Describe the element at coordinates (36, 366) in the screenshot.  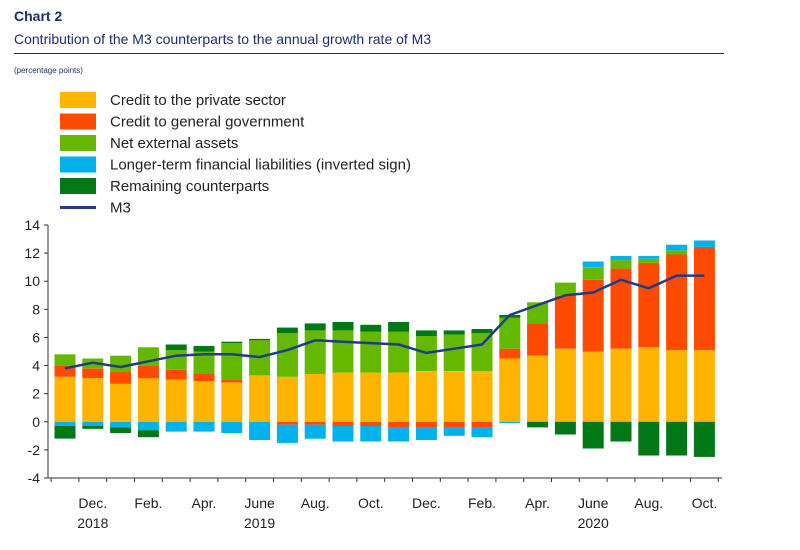
I see `y-tick-label: 4` at that location.